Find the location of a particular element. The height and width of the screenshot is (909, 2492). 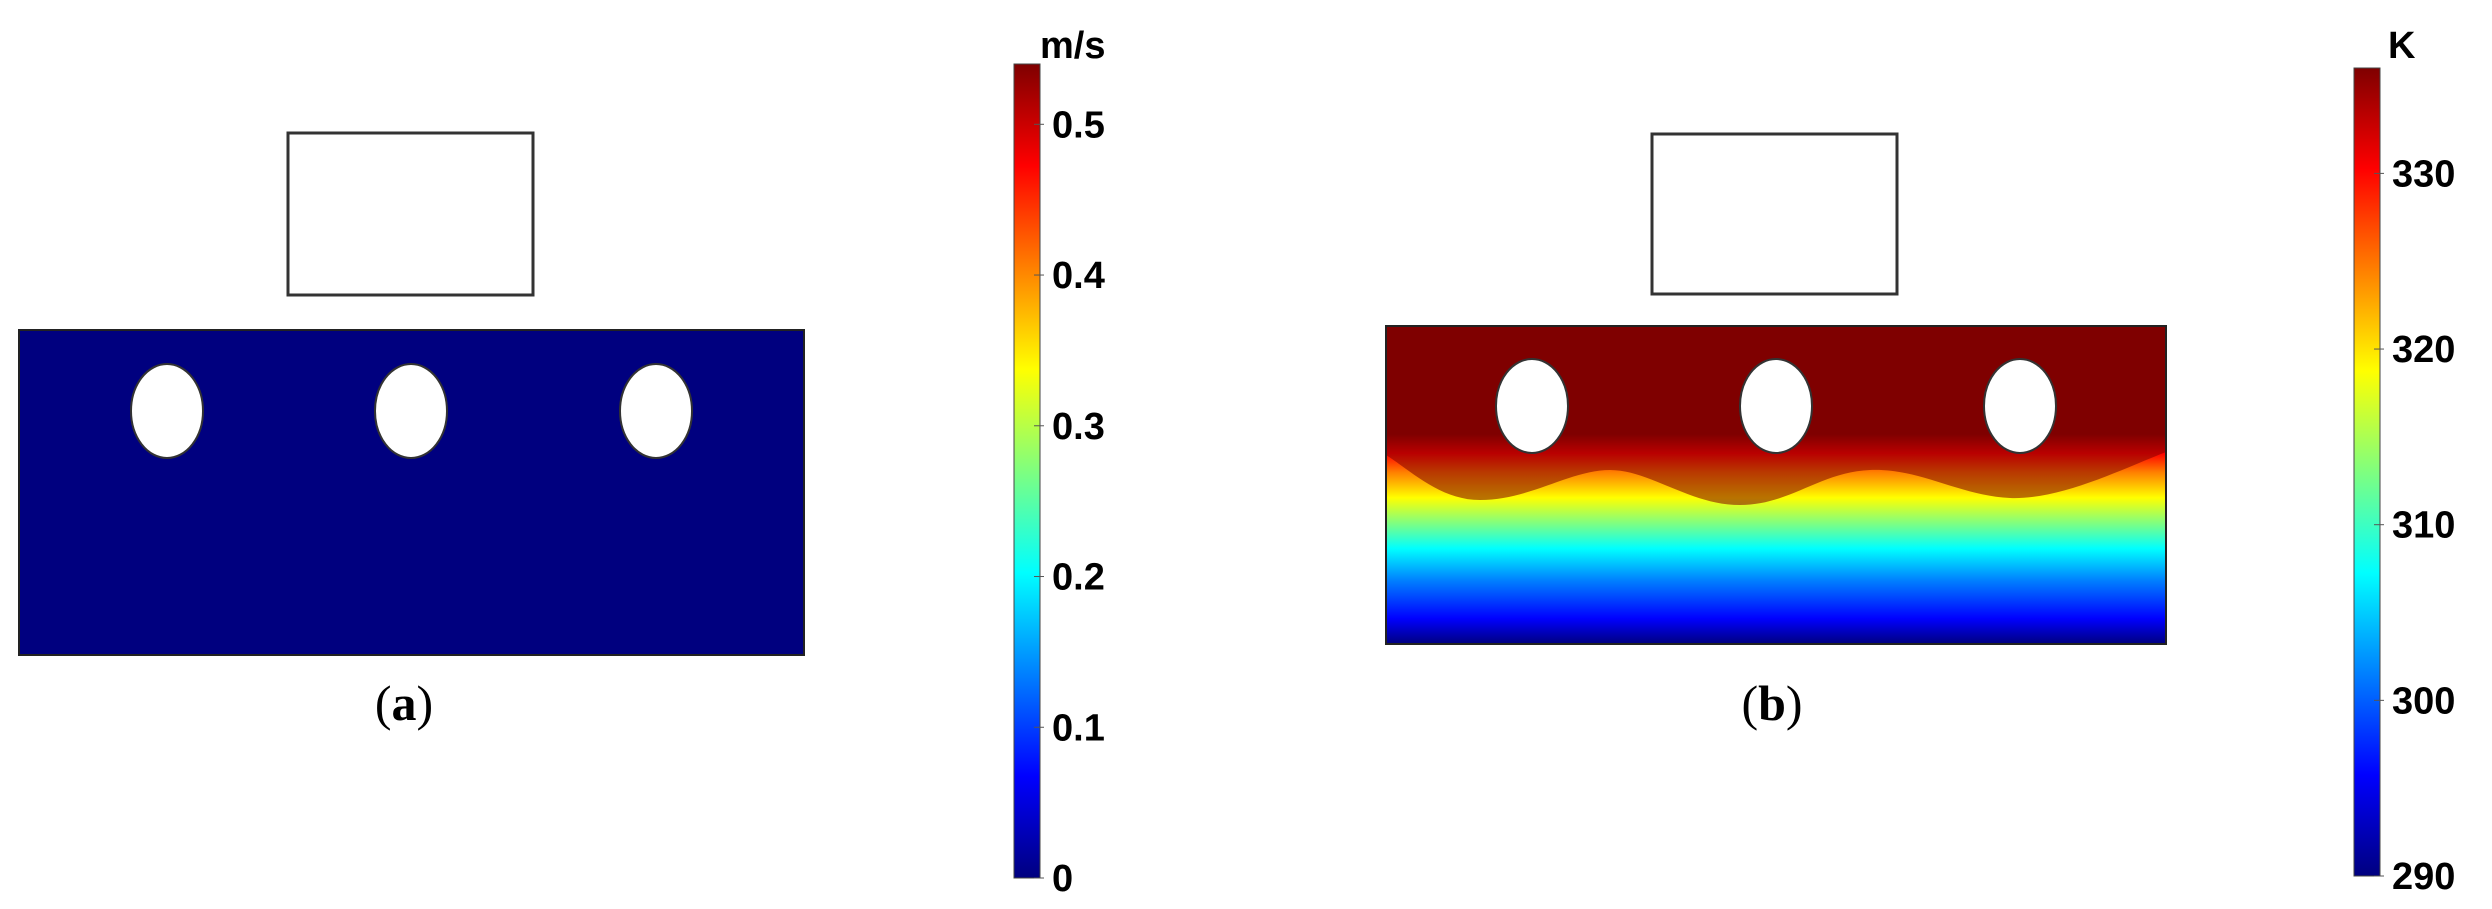

colorbar-tick-label: 320 is located at coordinates (2423, 350).